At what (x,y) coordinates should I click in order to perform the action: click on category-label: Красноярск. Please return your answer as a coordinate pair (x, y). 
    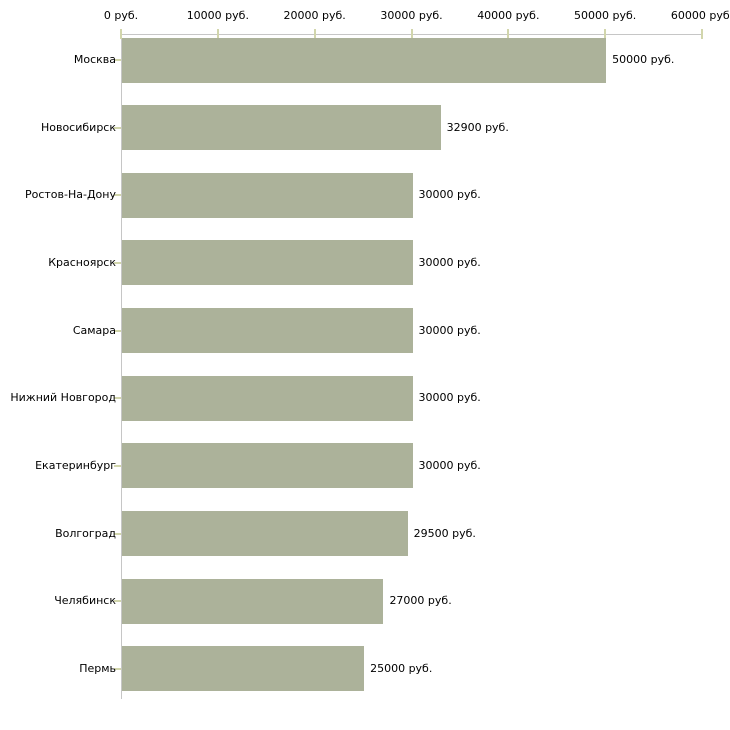
    Looking at the image, I should click on (82, 262).